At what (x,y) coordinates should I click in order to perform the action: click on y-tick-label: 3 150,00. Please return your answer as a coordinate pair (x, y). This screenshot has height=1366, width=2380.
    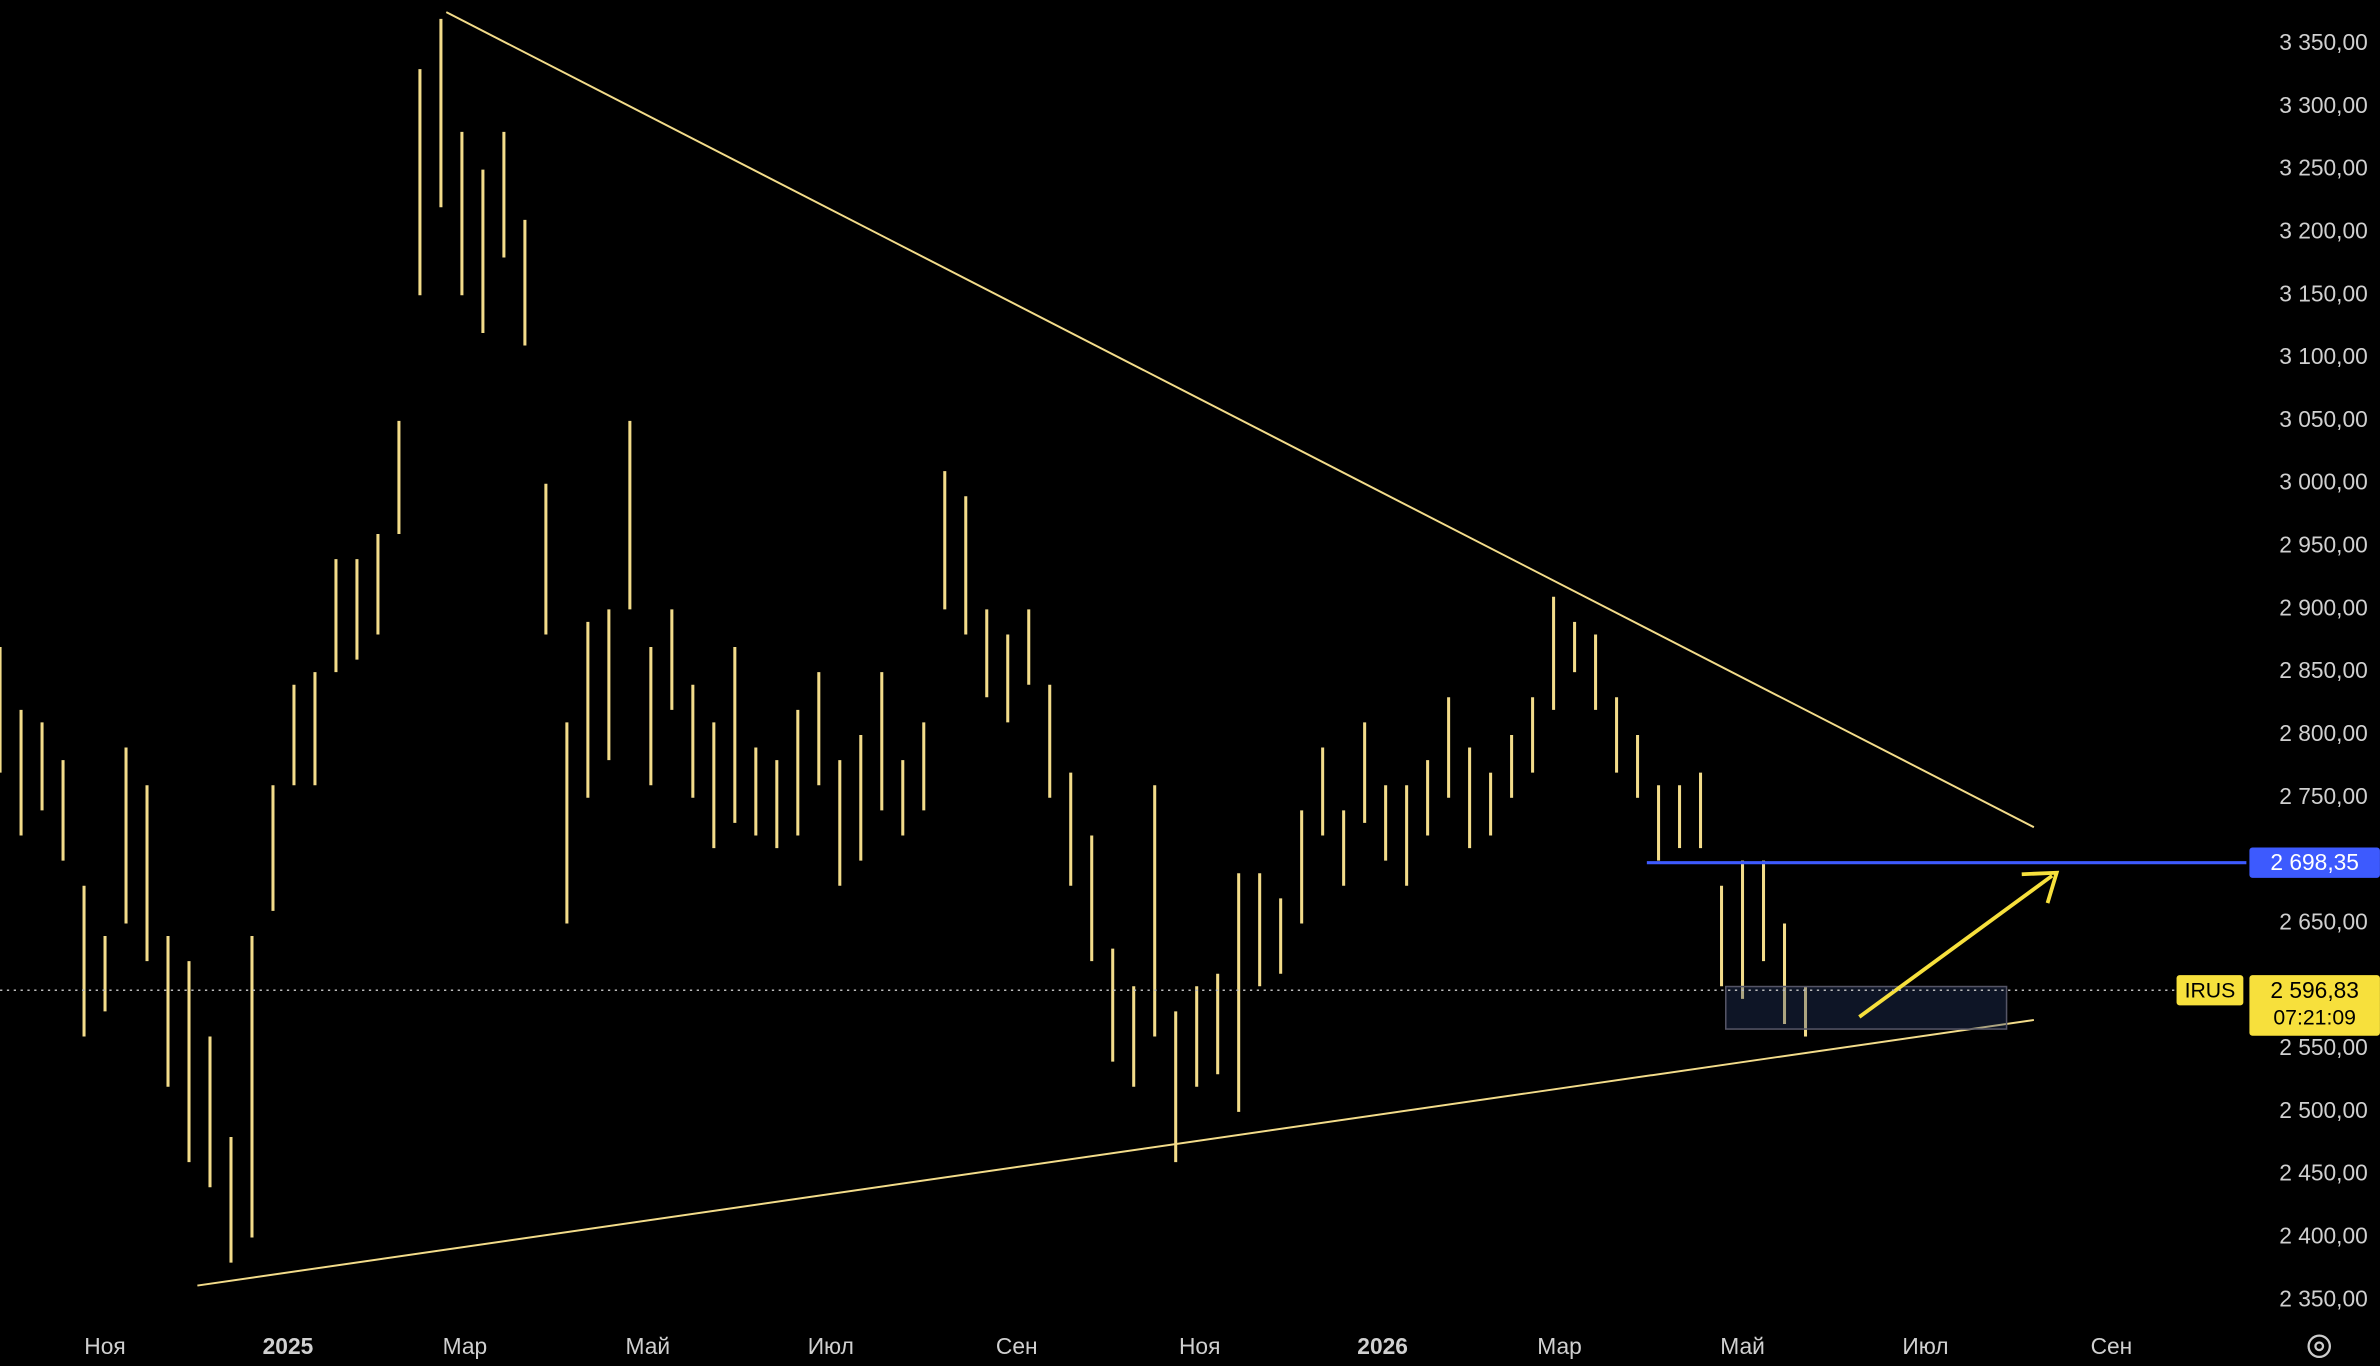
    Looking at the image, I should click on (2323, 293).